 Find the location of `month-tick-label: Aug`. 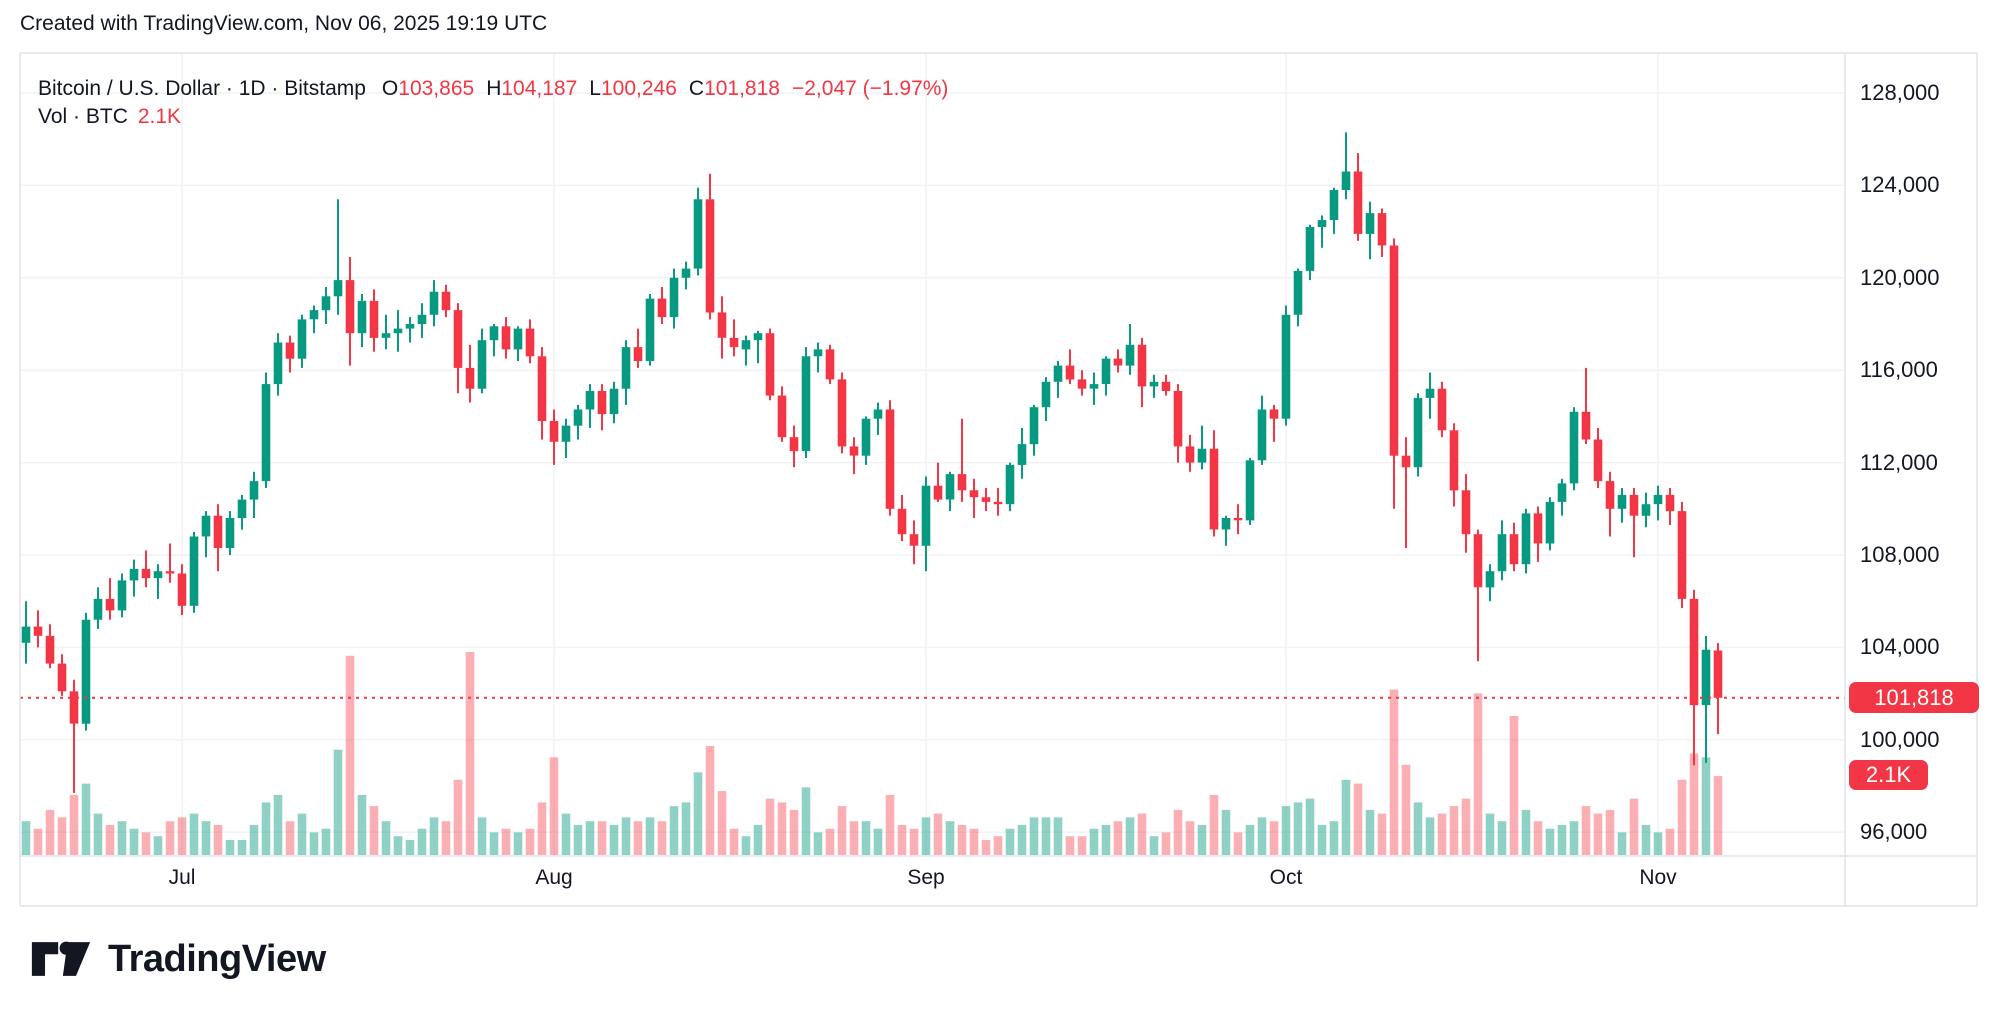

month-tick-label: Aug is located at coordinates (554, 877).